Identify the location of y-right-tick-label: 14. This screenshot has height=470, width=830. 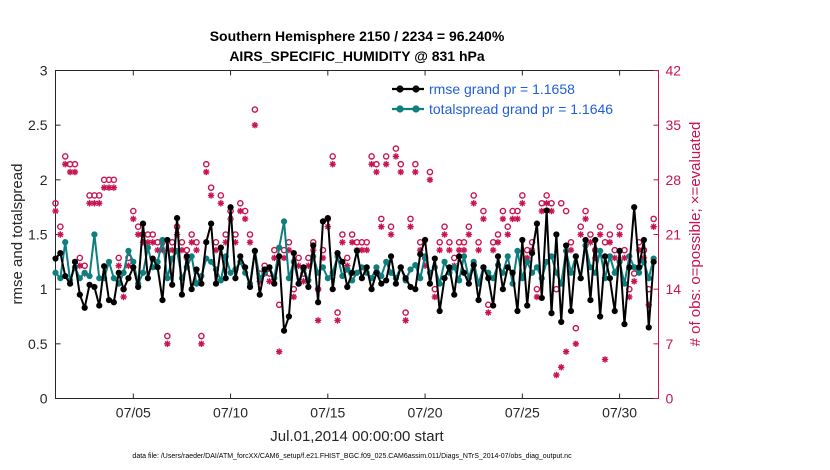
(674, 289).